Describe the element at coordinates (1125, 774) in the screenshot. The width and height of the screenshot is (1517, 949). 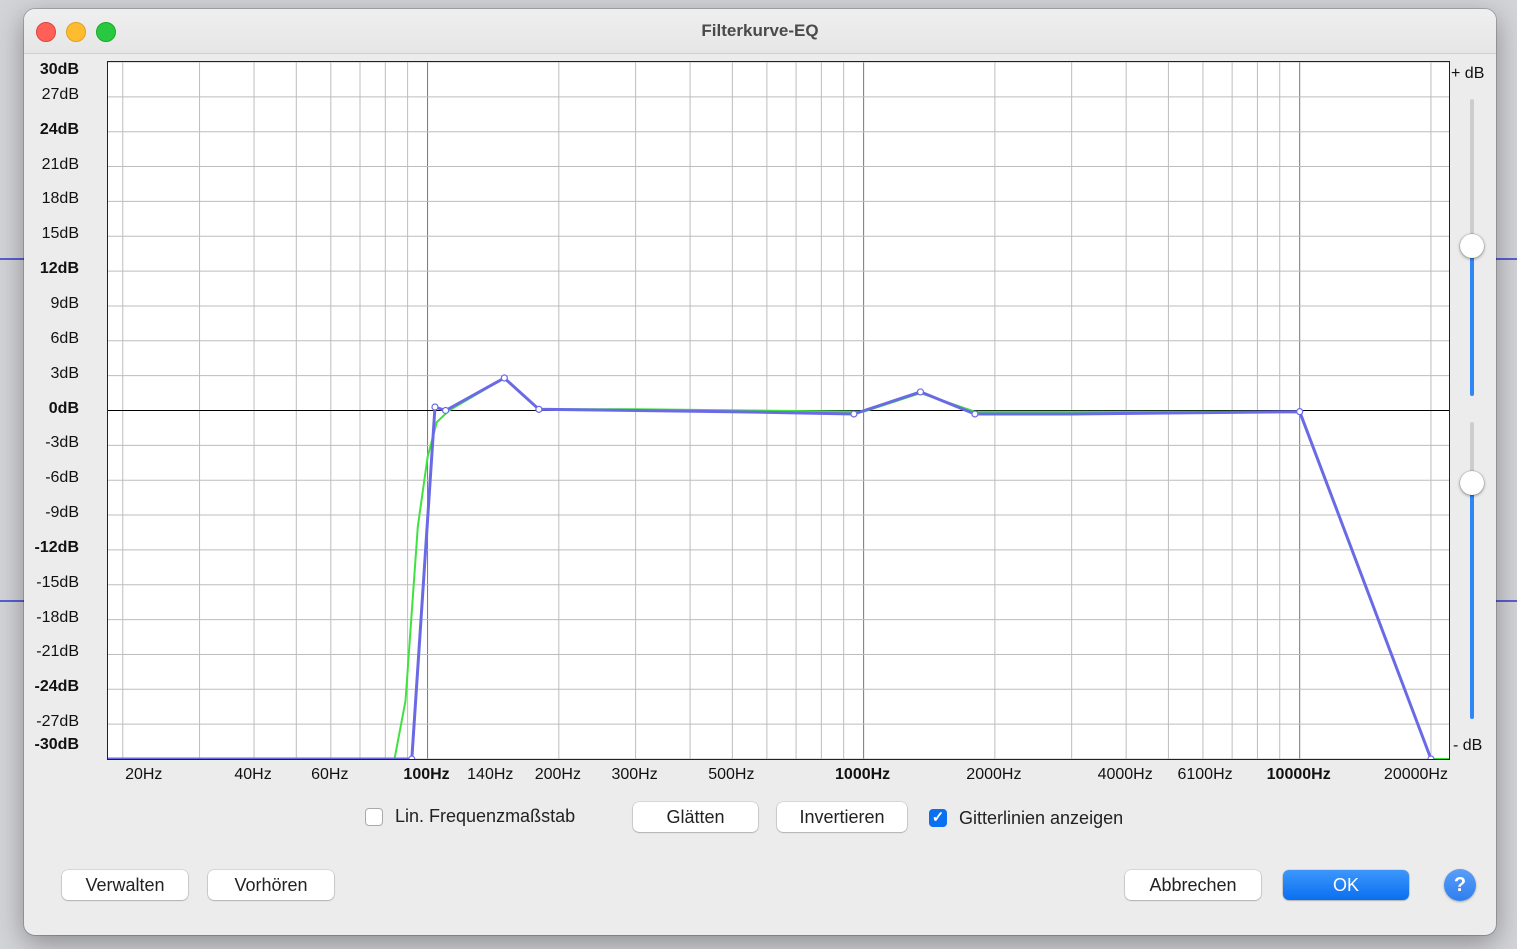
I see `x-tick-label: 4000Hz` at that location.